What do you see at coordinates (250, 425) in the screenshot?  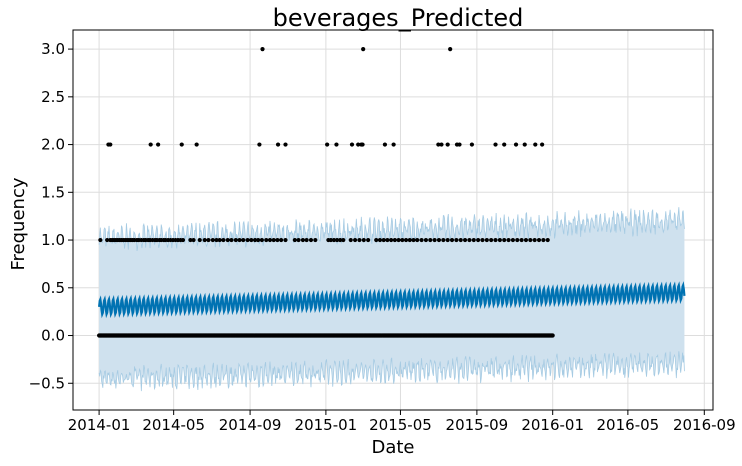 I see `x-tick-label: 2014-09` at bounding box center [250, 425].